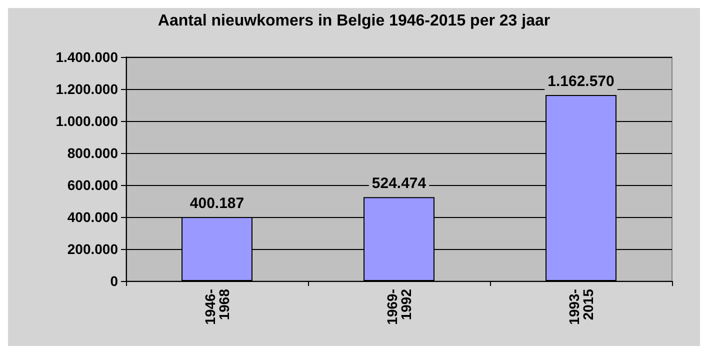 The width and height of the screenshot is (708, 354). I want to click on data-label: 1.162.570, so click(581, 81).